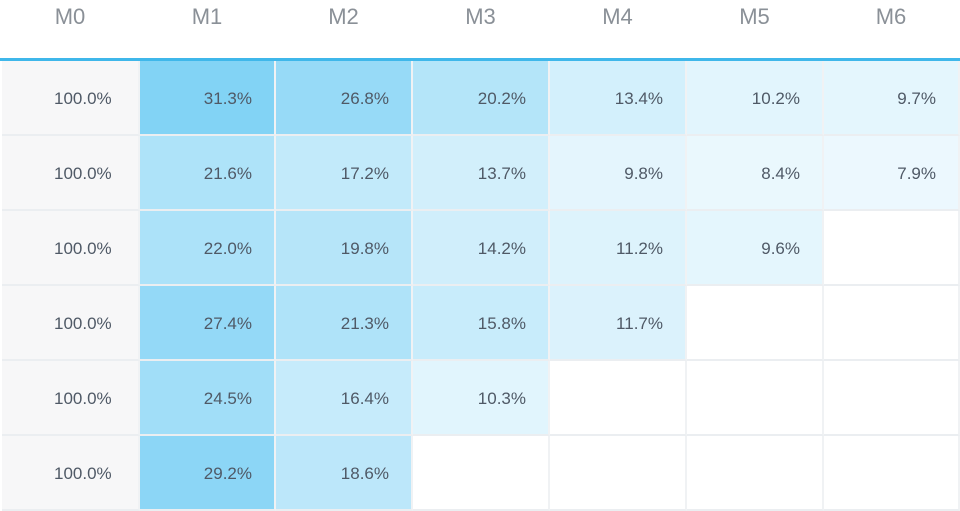 This screenshot has width=960, height=511. Describe the element at coordinates (71, 473) in the screenshot. I see `cell-r6-m0: 100.0%` at that location.